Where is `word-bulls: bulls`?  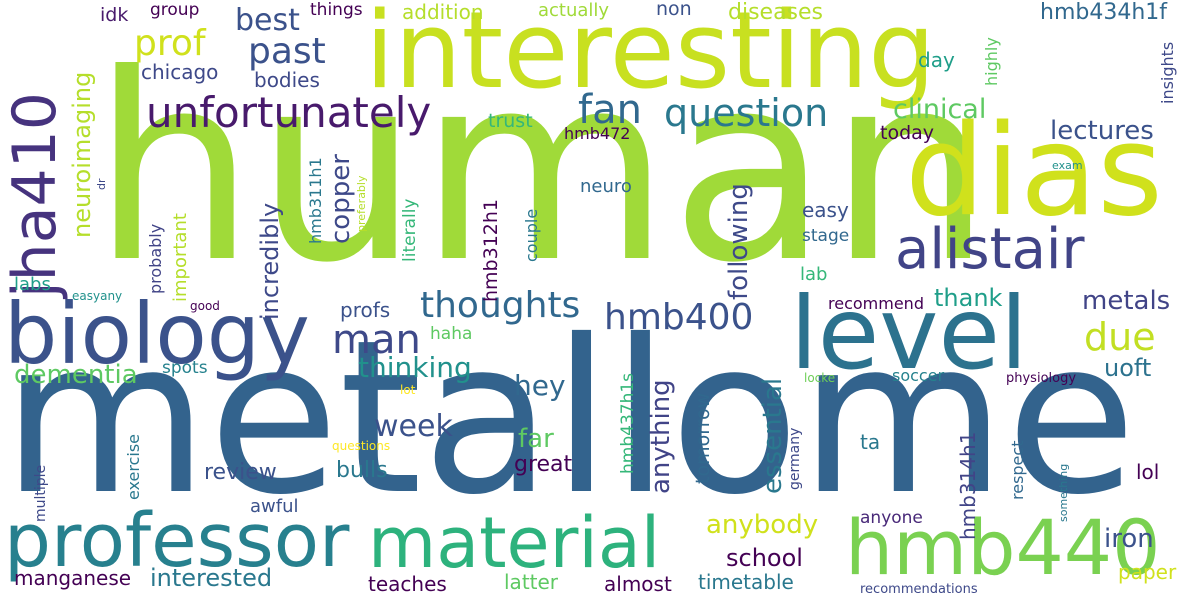
word-bulls: bulls is located at coordinates (362, 470).